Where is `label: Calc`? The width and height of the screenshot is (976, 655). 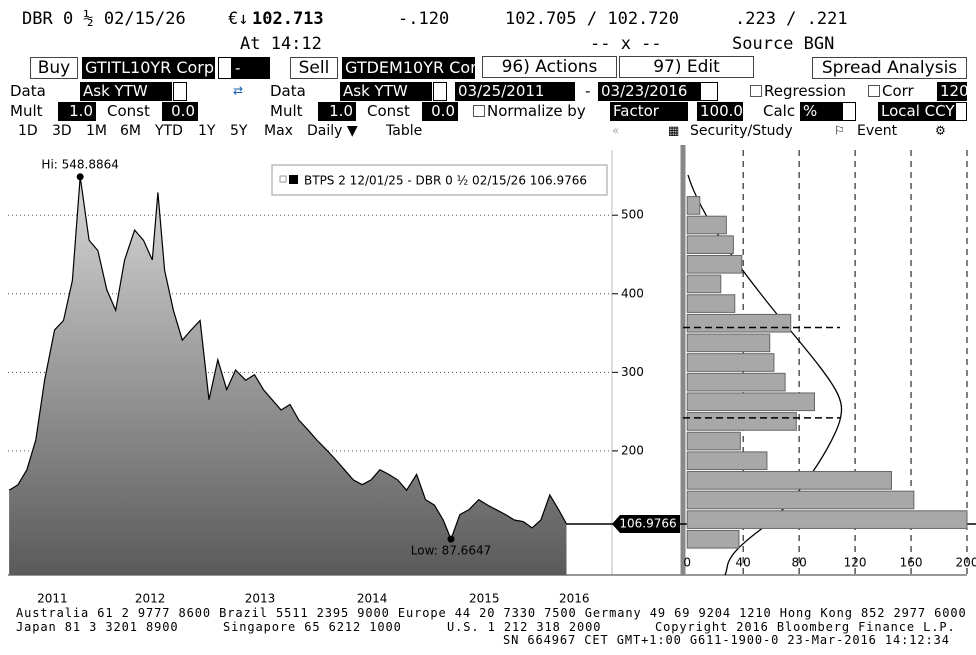 label: Calc is located at coordinates (779, 111).